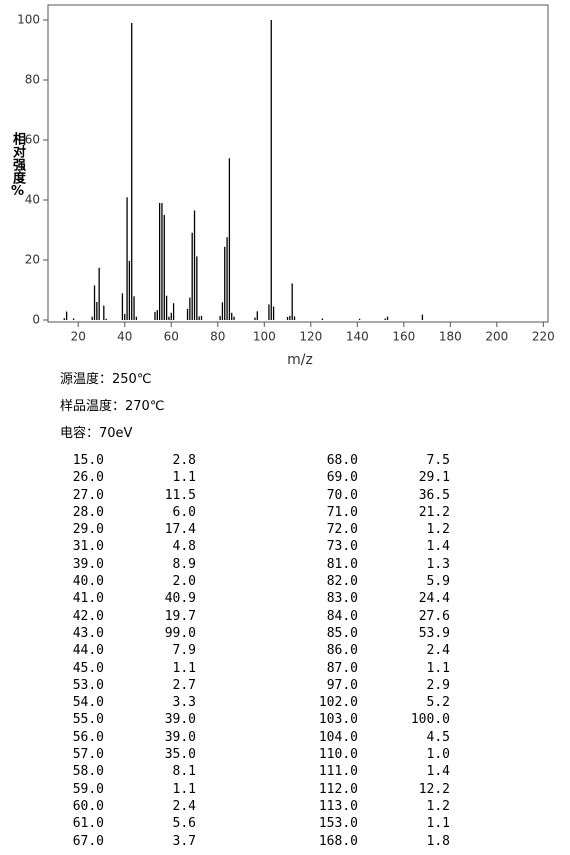  What do you see at coordinates (36, 320) in the screenshot?
I see `y-tick-label: 0` at bounding box center [36, 320].